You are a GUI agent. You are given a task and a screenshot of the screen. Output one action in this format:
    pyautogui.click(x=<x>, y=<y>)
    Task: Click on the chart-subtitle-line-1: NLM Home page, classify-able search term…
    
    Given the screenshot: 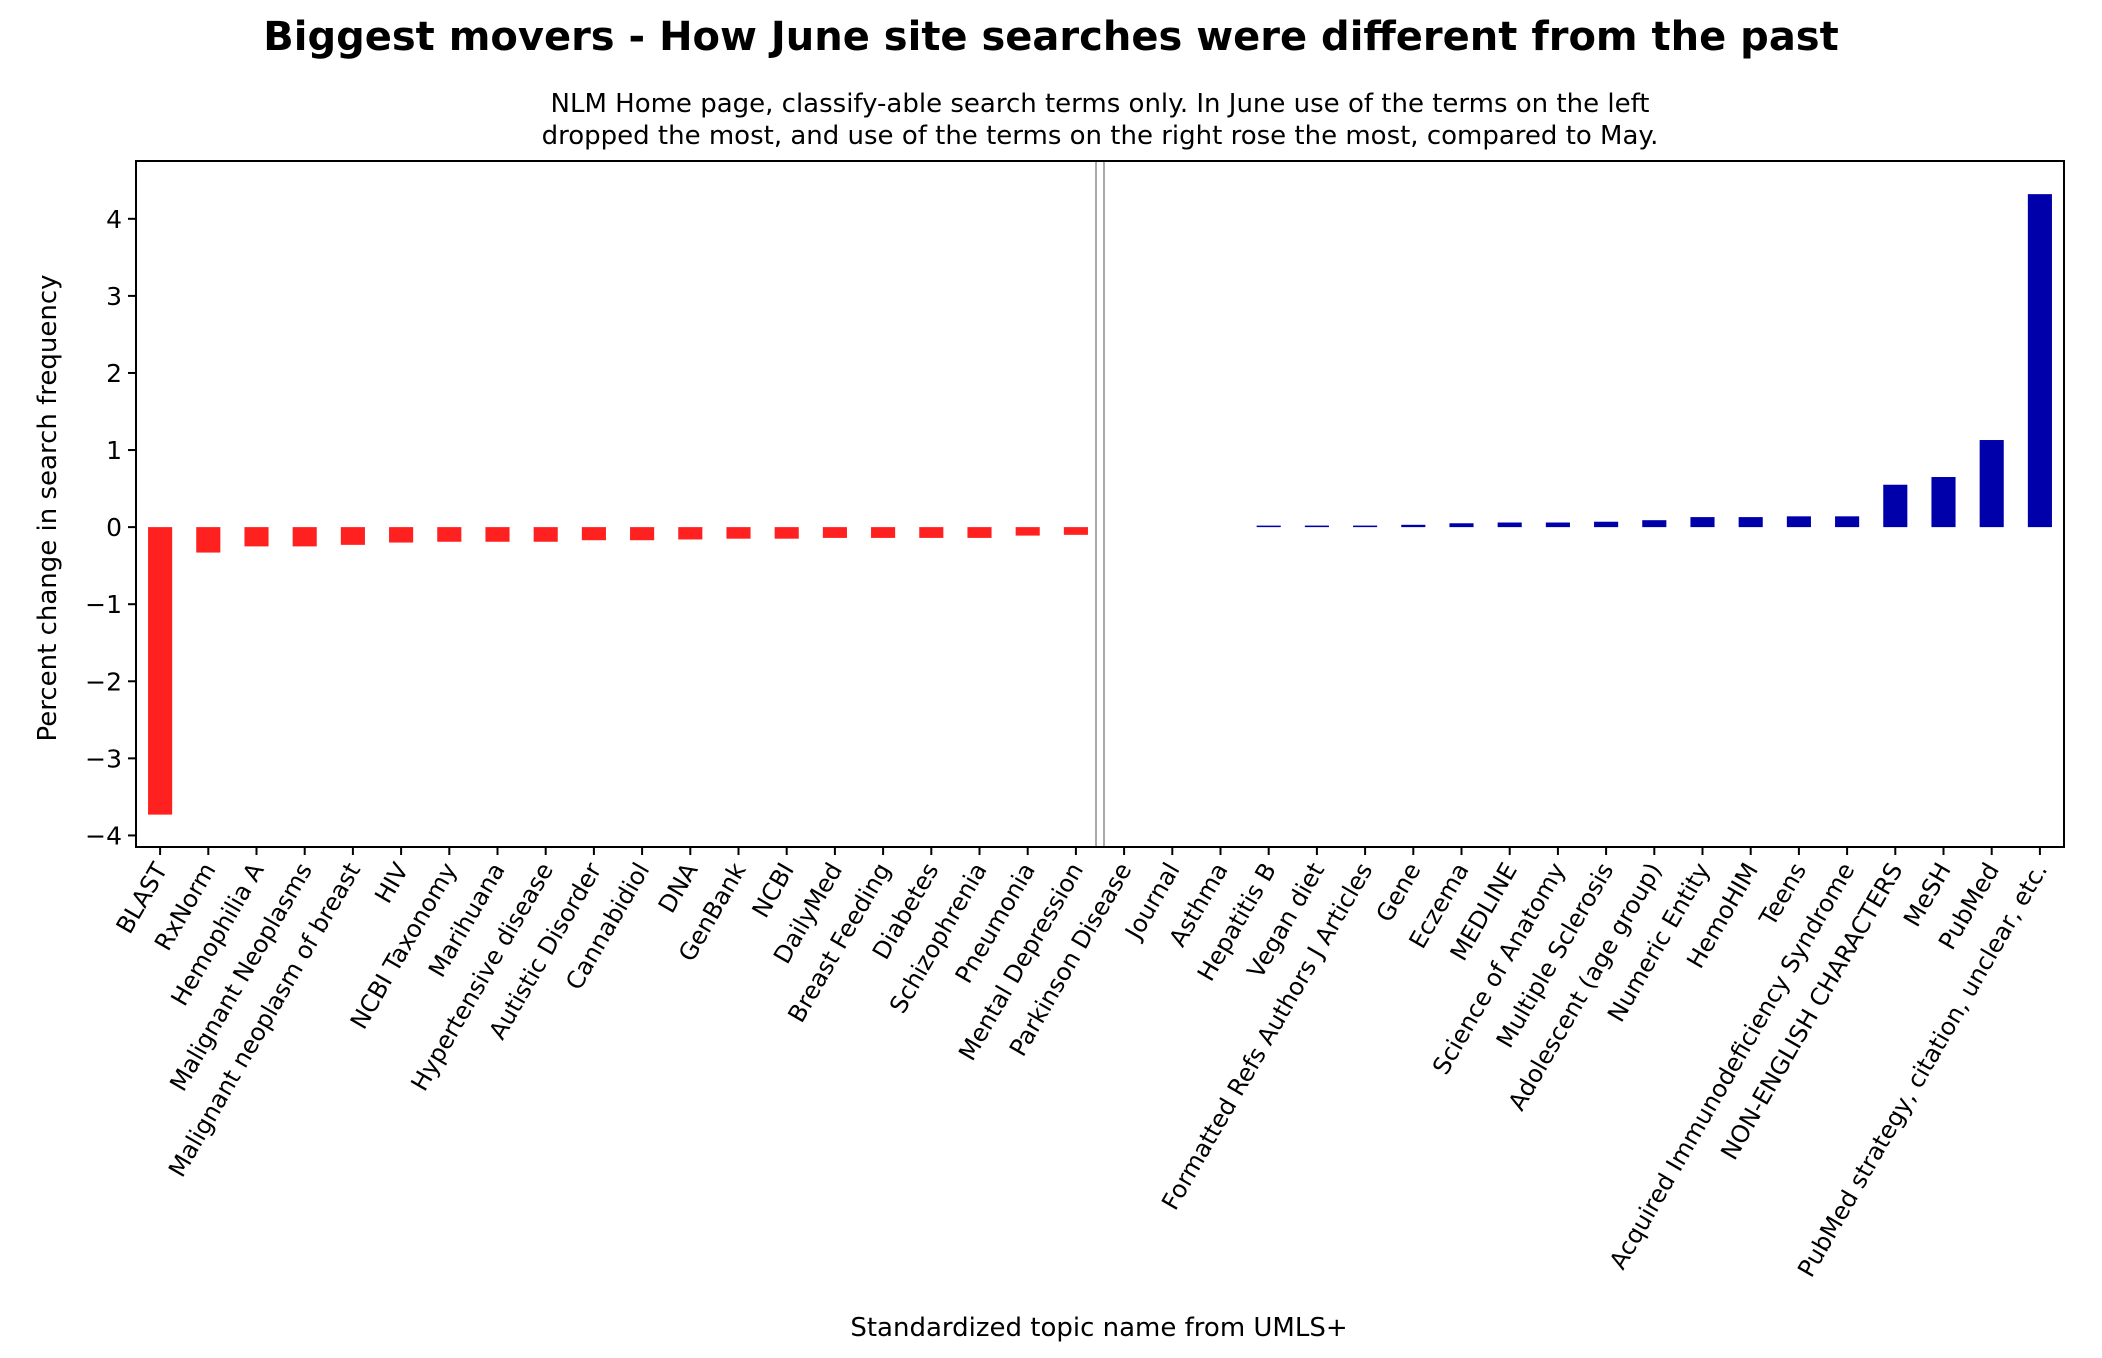 What is the action you would take?
    pyautogui.click(x=1100, y=104)
    